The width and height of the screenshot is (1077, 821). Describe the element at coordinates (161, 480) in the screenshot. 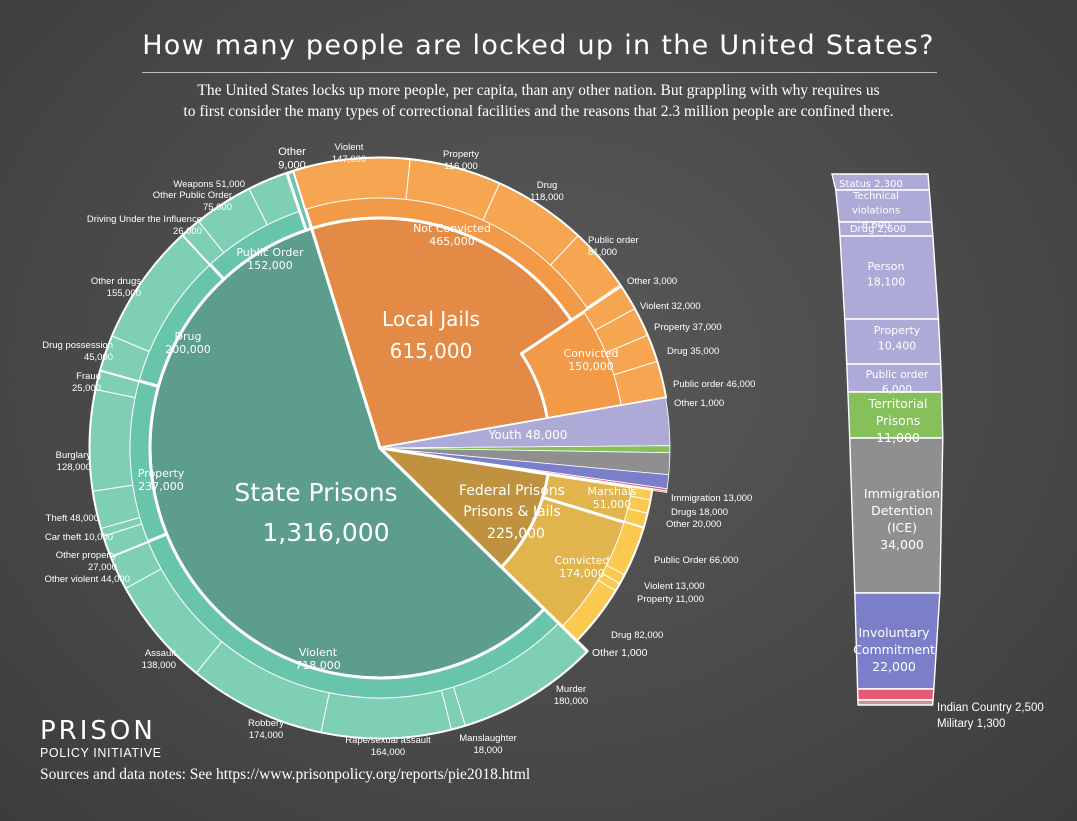

I see `state-property-label: Property 237,000` at that location.